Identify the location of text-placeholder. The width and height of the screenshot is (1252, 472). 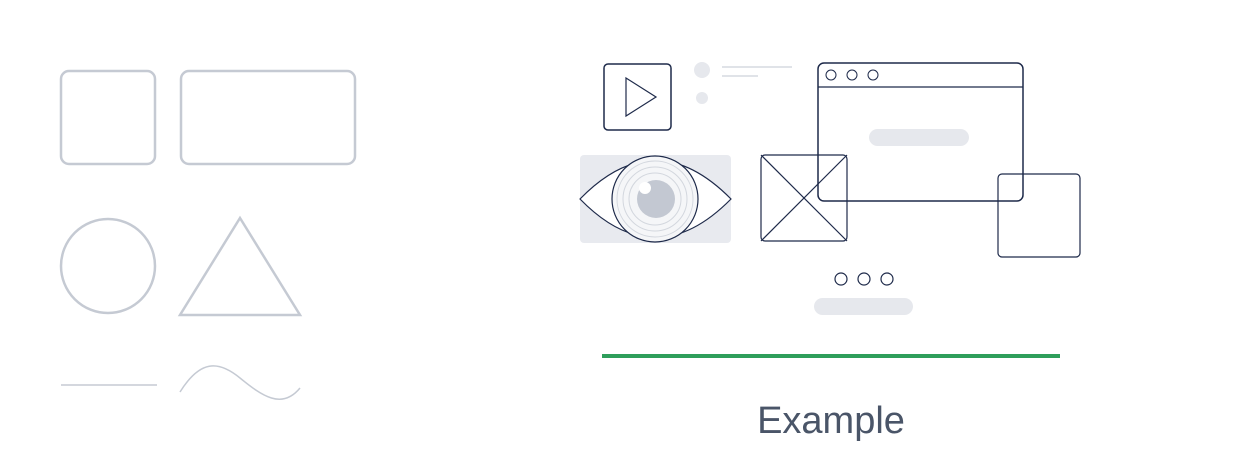
(743, 83).